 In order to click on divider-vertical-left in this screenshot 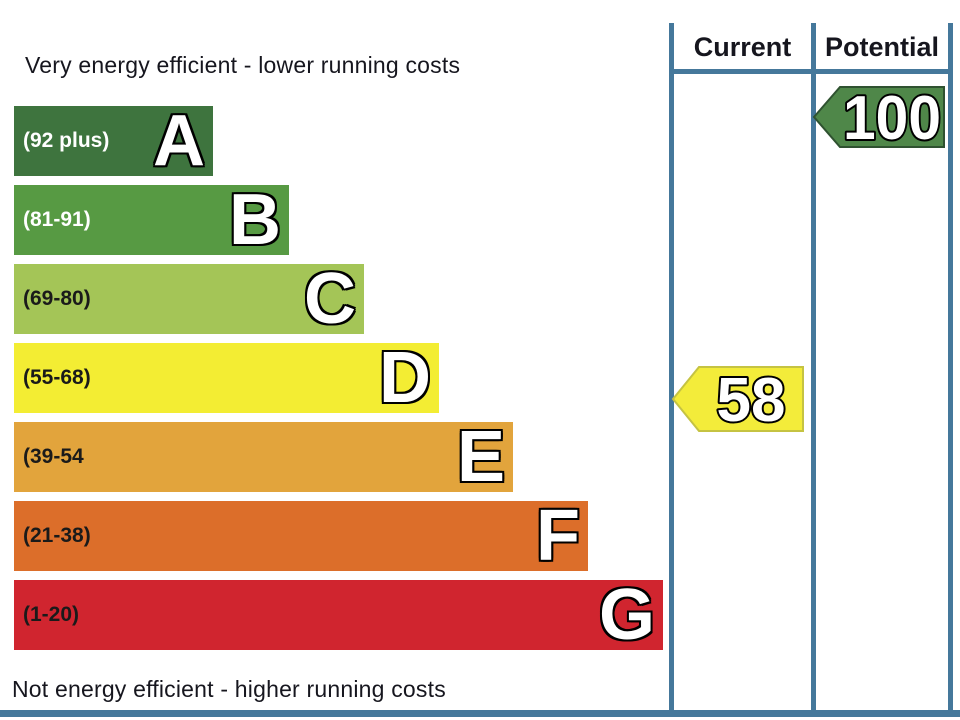, I will do `click(671, 368)`.